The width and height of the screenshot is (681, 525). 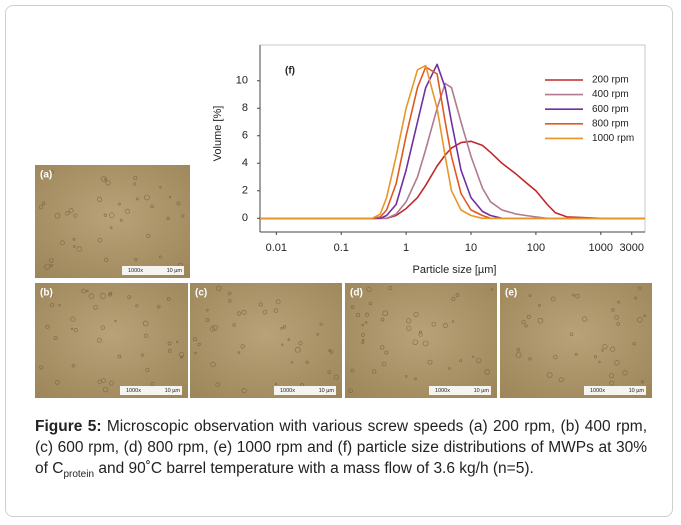 What do you see at coordinates (290, 71) in the screenshot?
I see `panel-label: (f)` at bounding box center [290, 71].